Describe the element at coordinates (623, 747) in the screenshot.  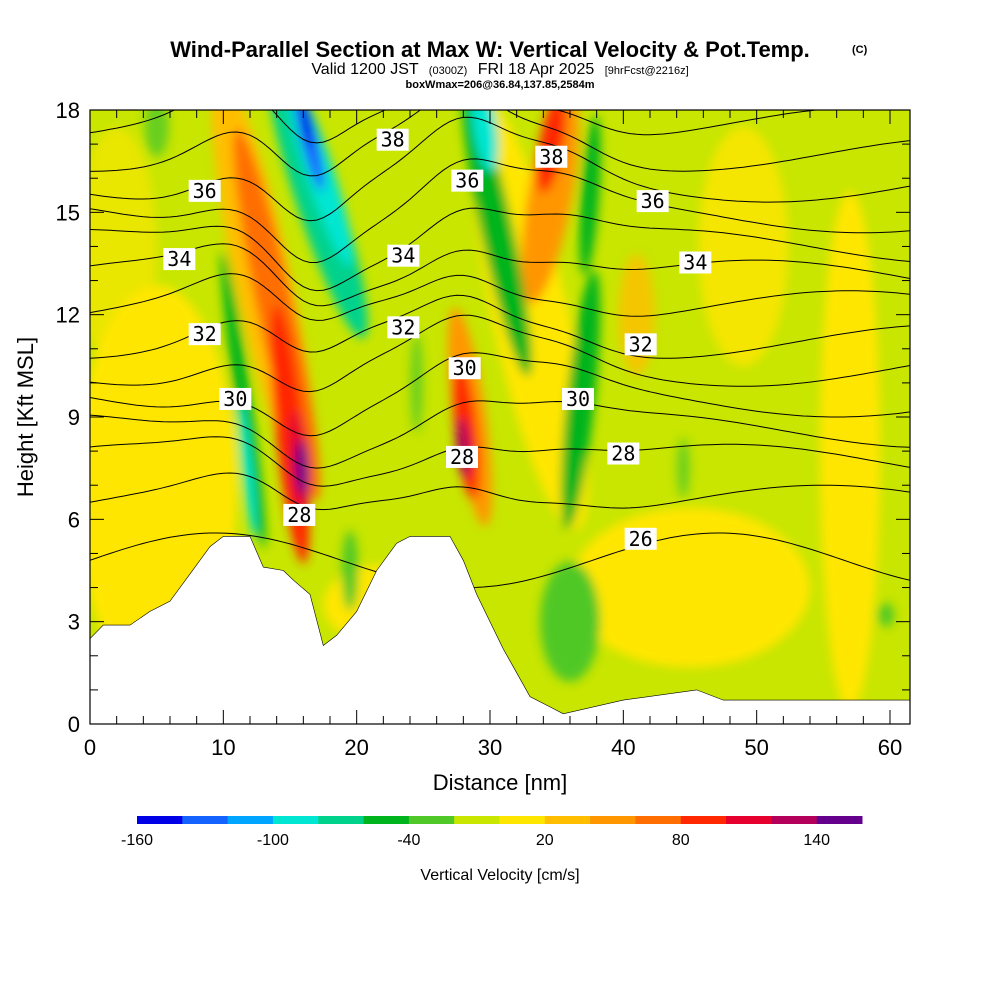
I see `x-tick-label: 40` at that location.